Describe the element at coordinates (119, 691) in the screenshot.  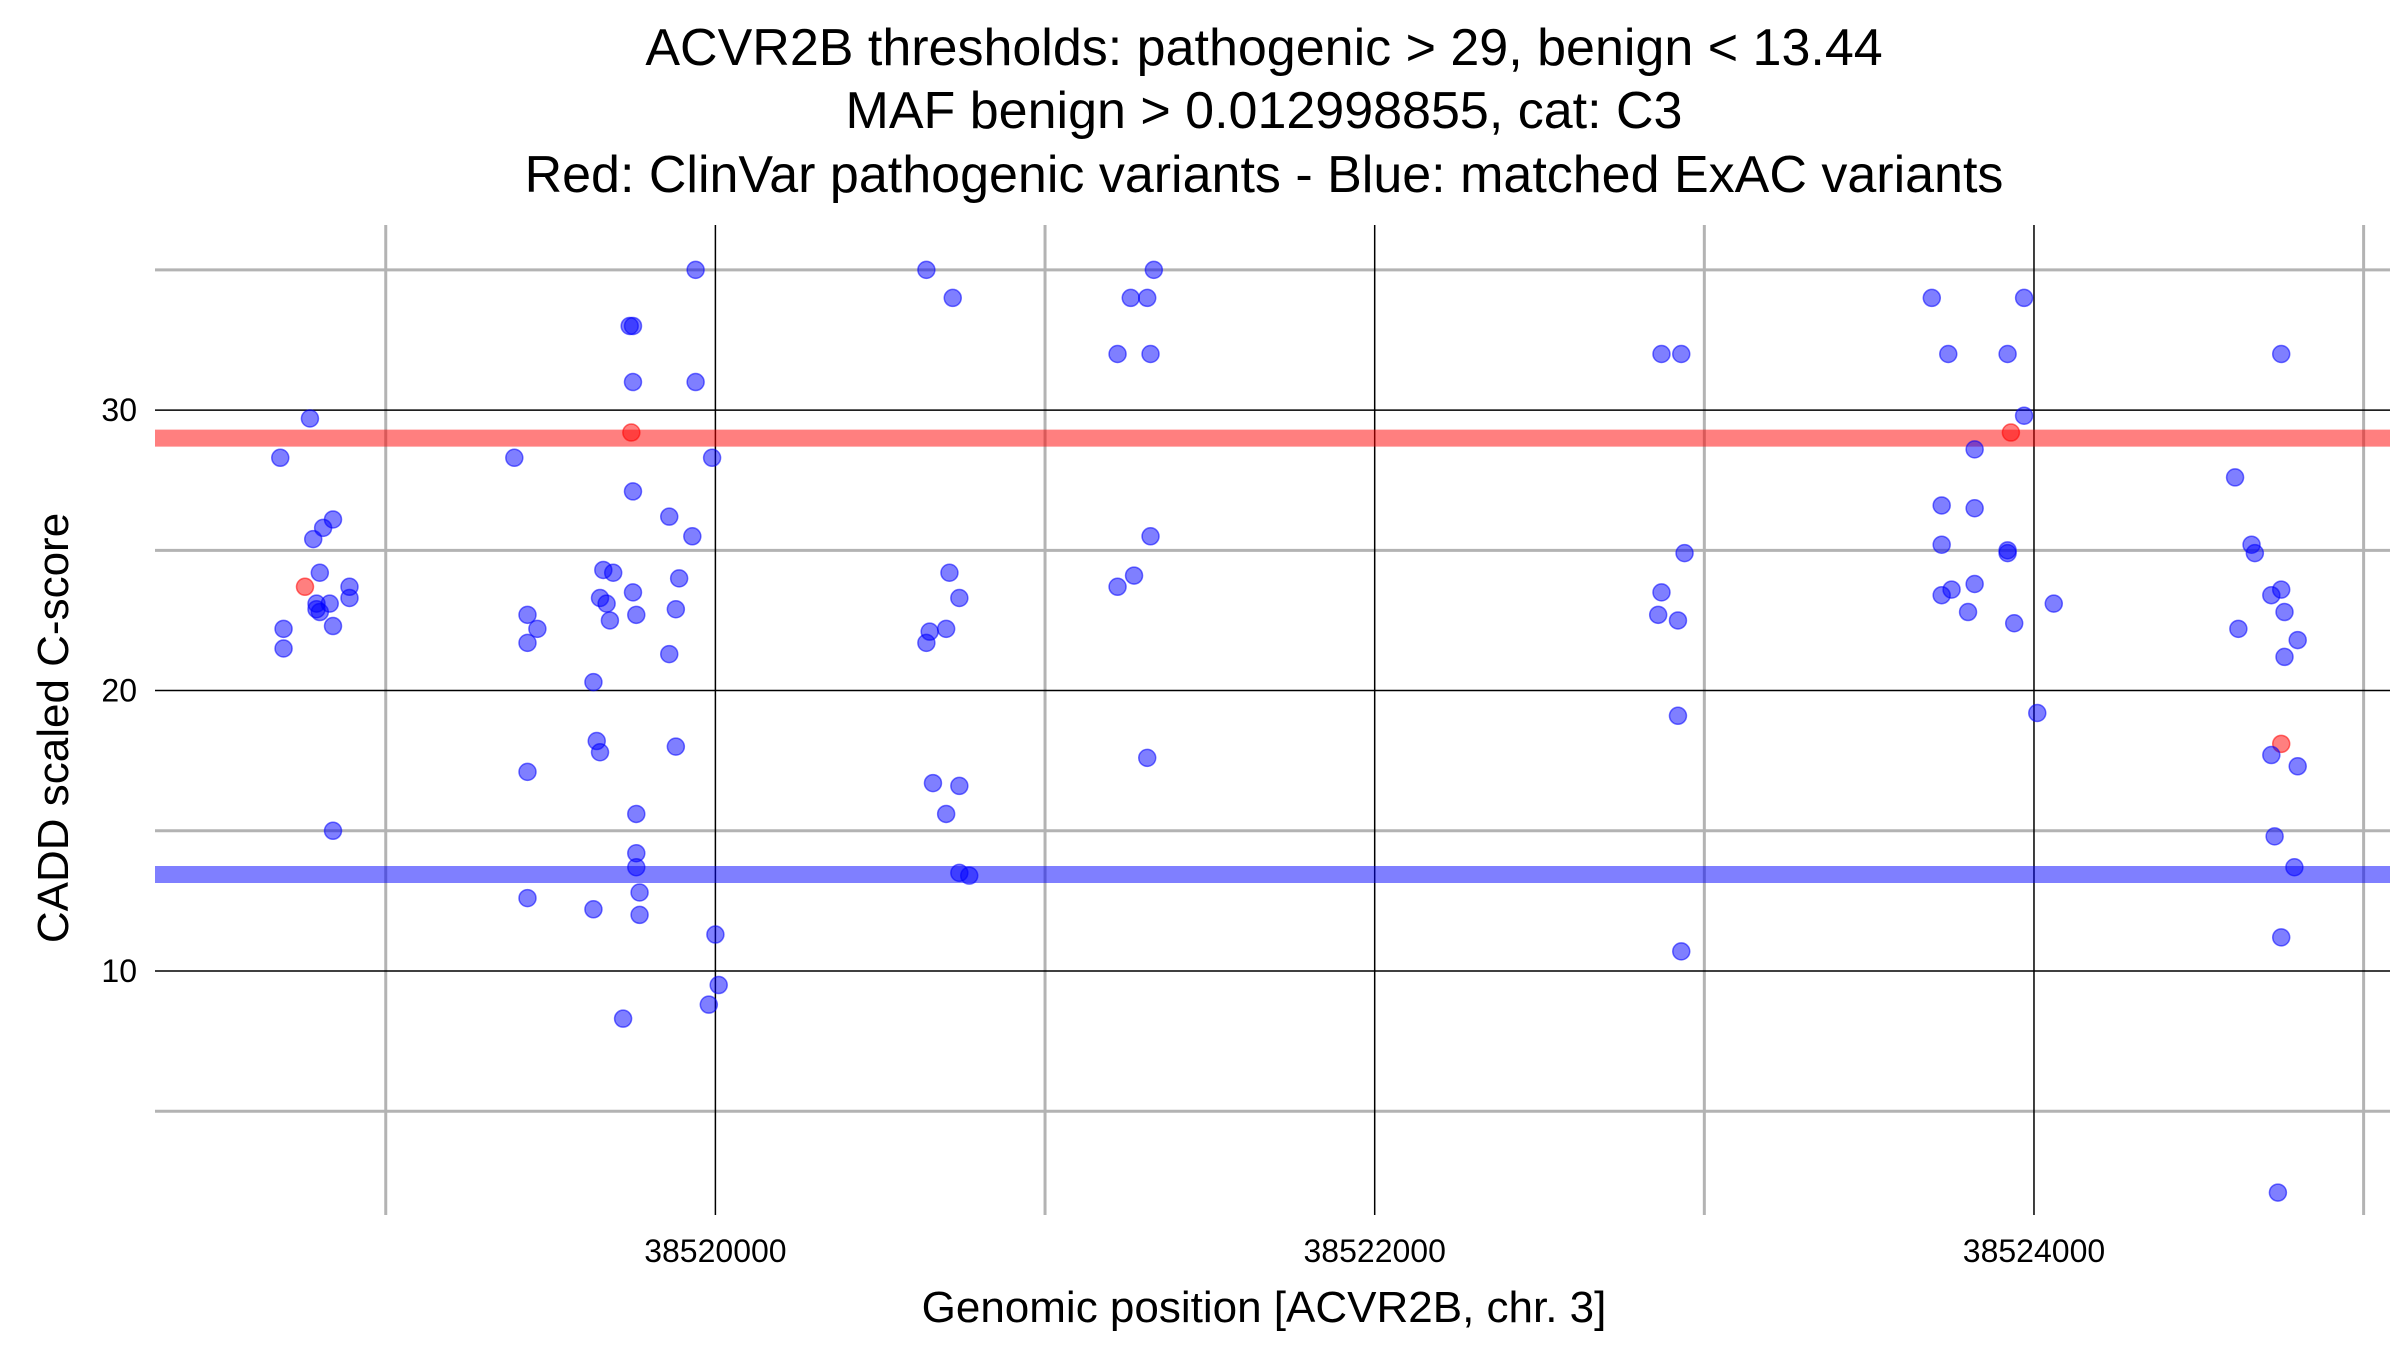
I see `y-tick-label: 20` at that location.